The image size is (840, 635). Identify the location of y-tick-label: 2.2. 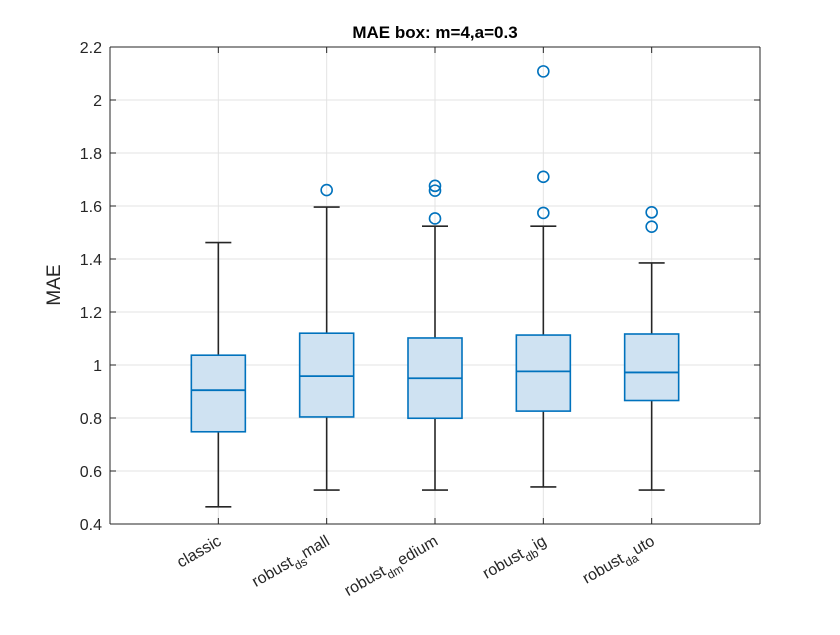
(91, 48).